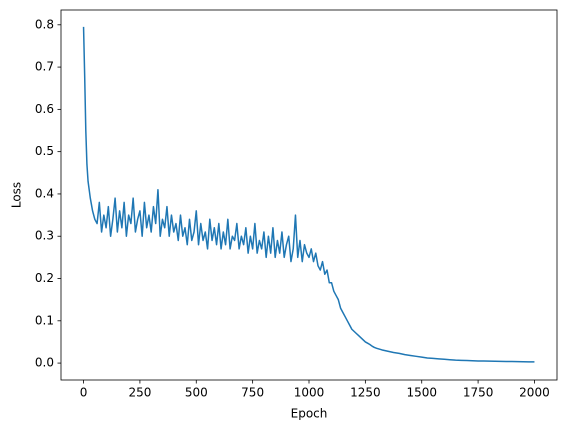  Describe the element at coordinates (309, 393) in the screenshot. I see `x-tick-label: 1000` at that location.